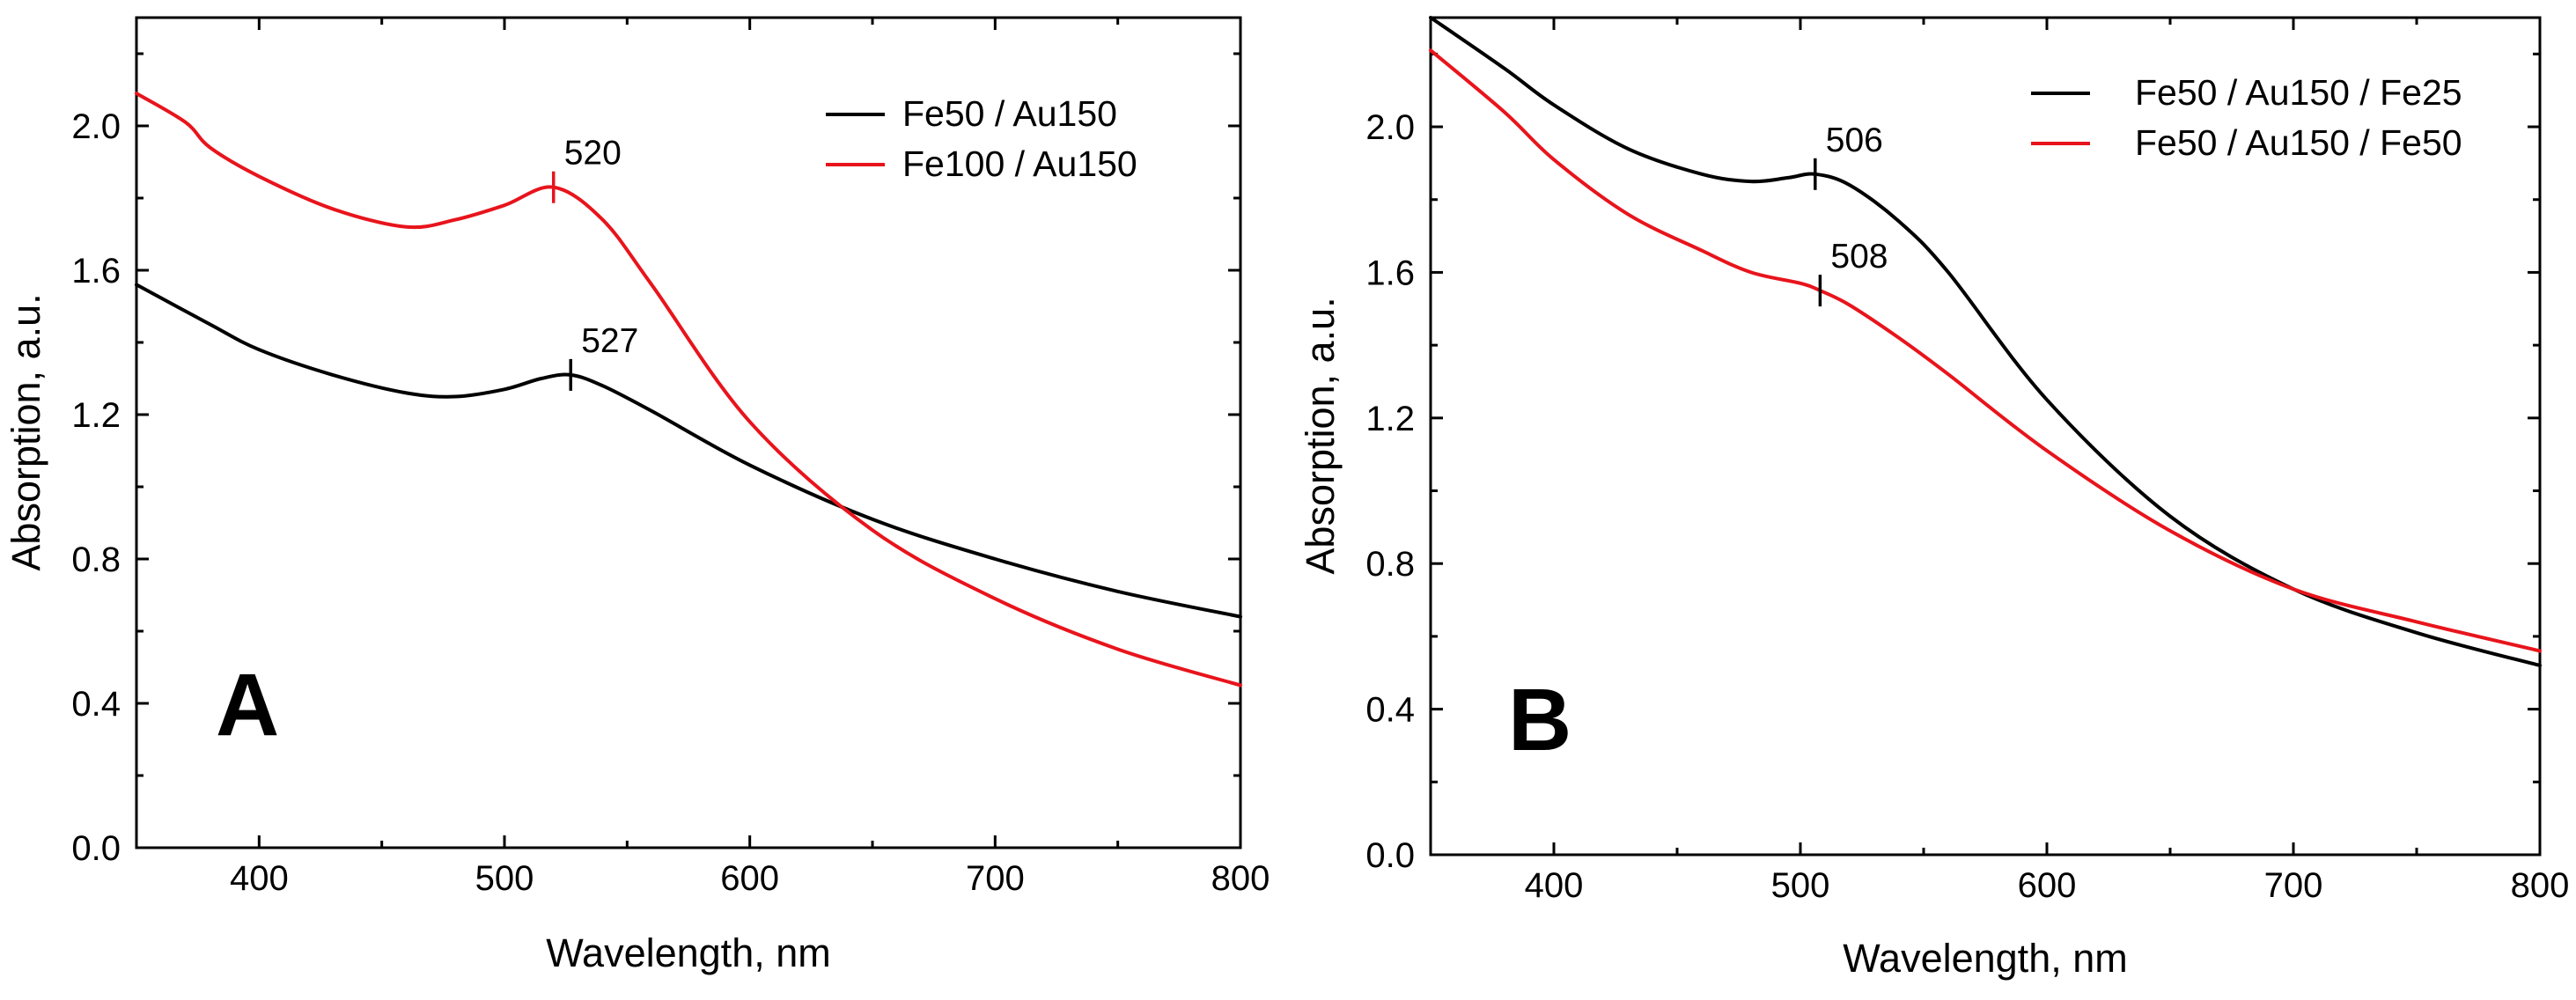 The image size is (2576, 1000). What do you see at coordinates (593, 154) in the screenshot?
I see `peak-label: 520` at bounding box center [593, 154].